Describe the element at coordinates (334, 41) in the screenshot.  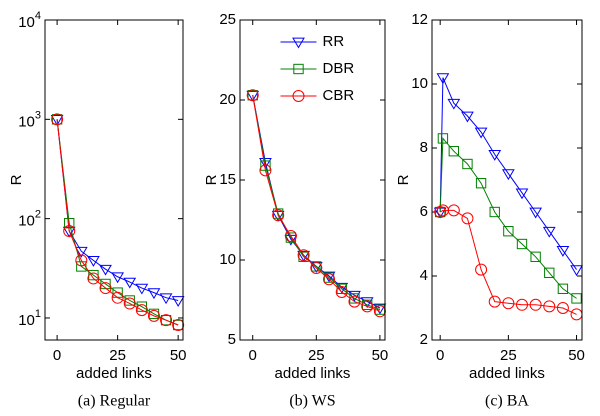
I see `legend-label: RR` at that location.